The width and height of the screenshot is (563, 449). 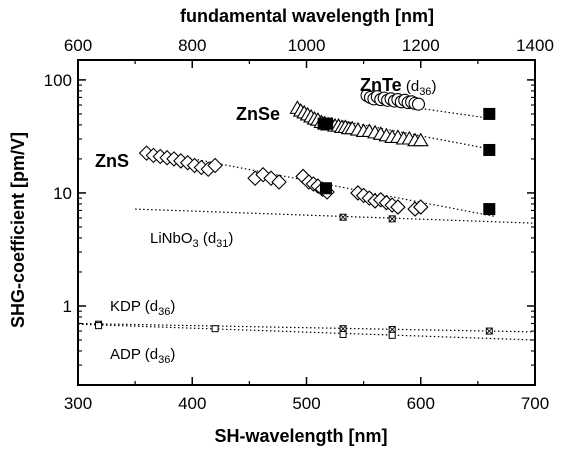 What do you see at coordinates (335, 216) in the screenshot?
I see `fit-line-linbo3` at bounding box center [335, 216].